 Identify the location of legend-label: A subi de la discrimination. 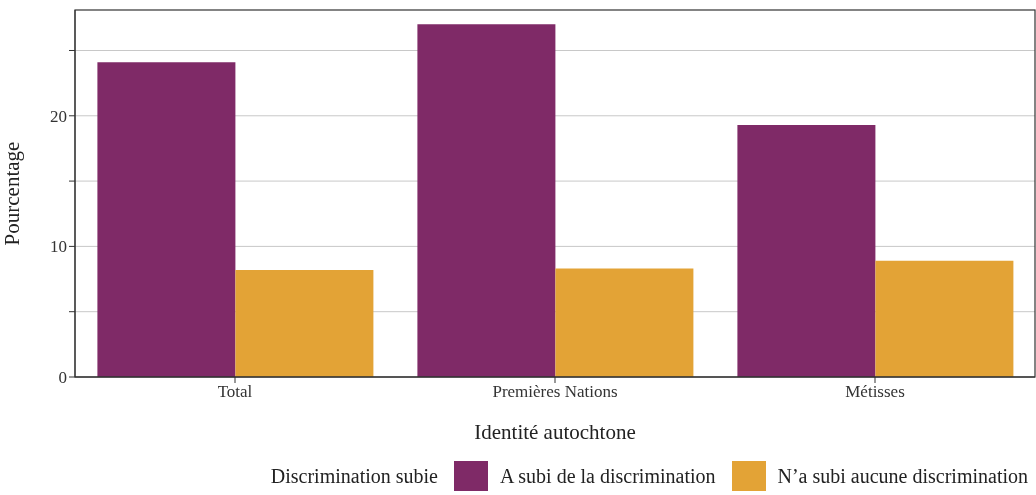
(607, 476).